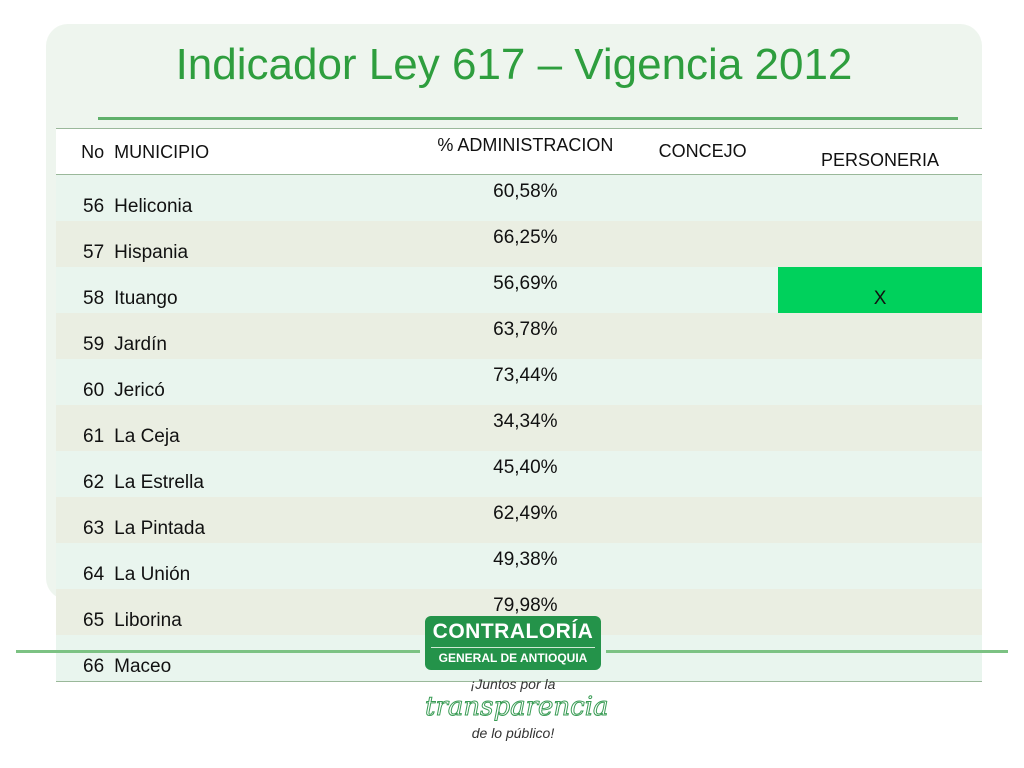 The width and height of the screenshot is (1024, 768). What do you see at coordinates (83, 428) in the screenshot?
I see `cell-no: 61` at bounding box center [83, 428].